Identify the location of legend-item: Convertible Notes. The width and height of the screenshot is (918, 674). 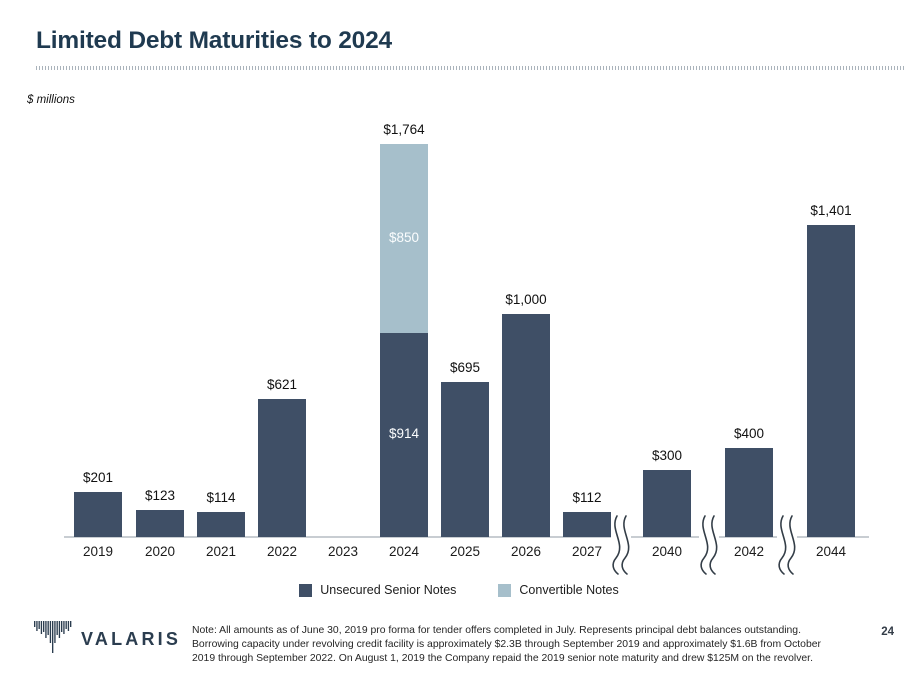
(558, 590).